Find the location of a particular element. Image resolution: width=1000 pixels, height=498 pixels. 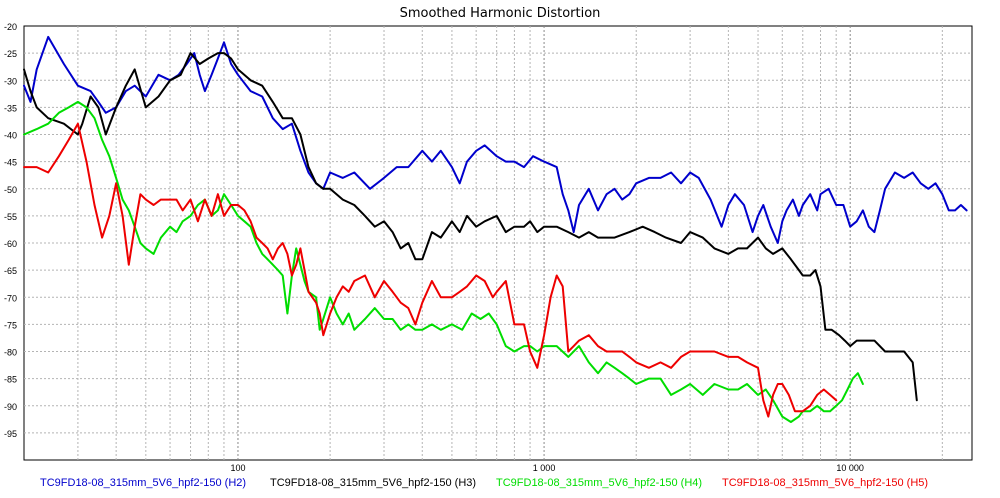

legend-entry-h5: TC9FD18-08_315mm_5V6_hpf2-150 (H5) is located at coordinates (825, 483).